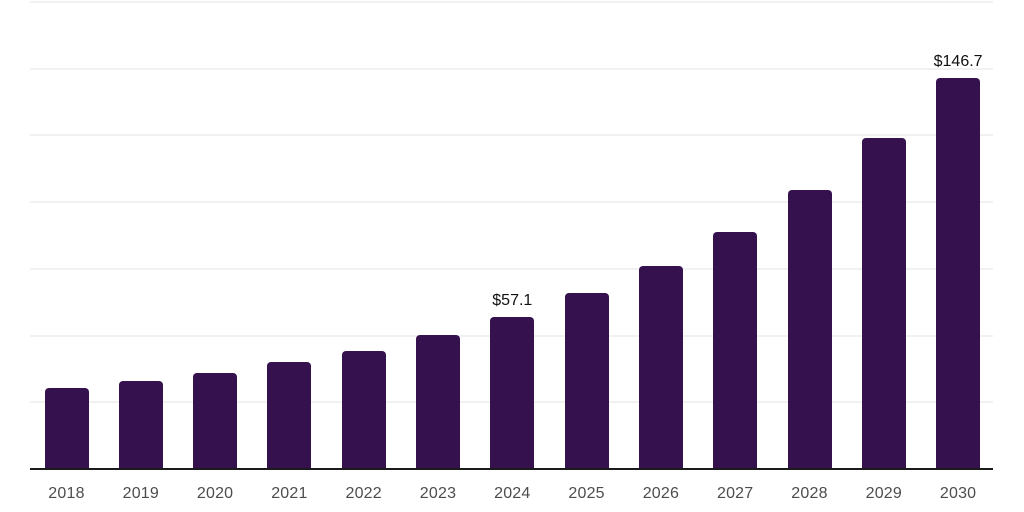 The height and width of the screenshot is (512, 1024). I want to click on bar-2029, so click(883, 303).